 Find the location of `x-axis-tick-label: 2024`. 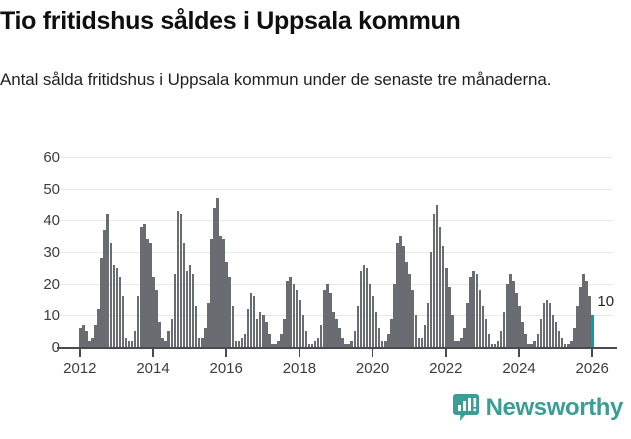

x-axis-tick-label: 2024 is located at coordinates (519, 368).